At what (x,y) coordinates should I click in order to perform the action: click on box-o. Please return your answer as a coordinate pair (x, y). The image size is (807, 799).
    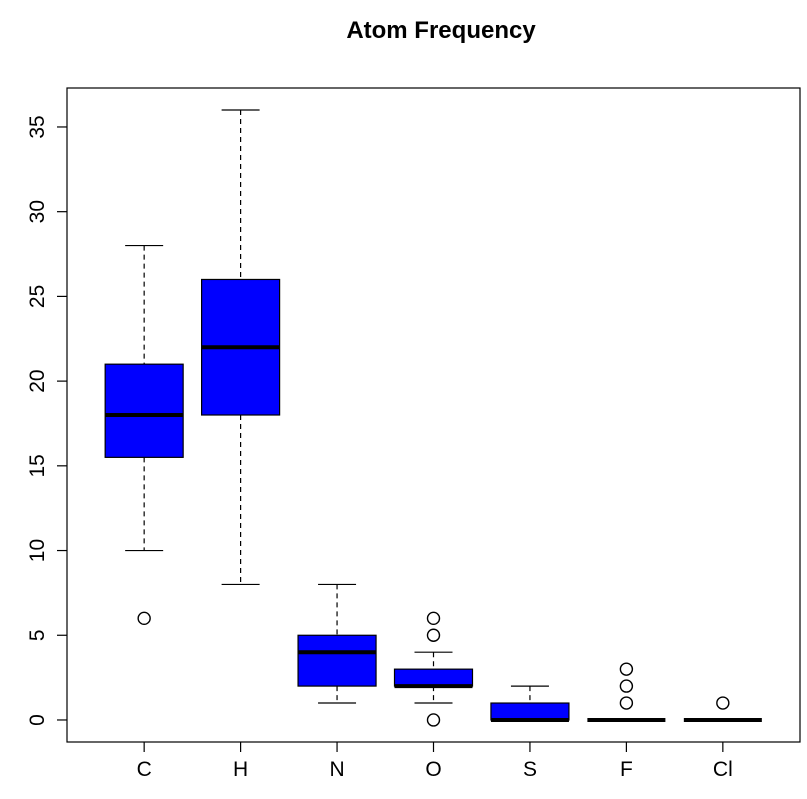
    Looking at the image, I should click on (433, 669).